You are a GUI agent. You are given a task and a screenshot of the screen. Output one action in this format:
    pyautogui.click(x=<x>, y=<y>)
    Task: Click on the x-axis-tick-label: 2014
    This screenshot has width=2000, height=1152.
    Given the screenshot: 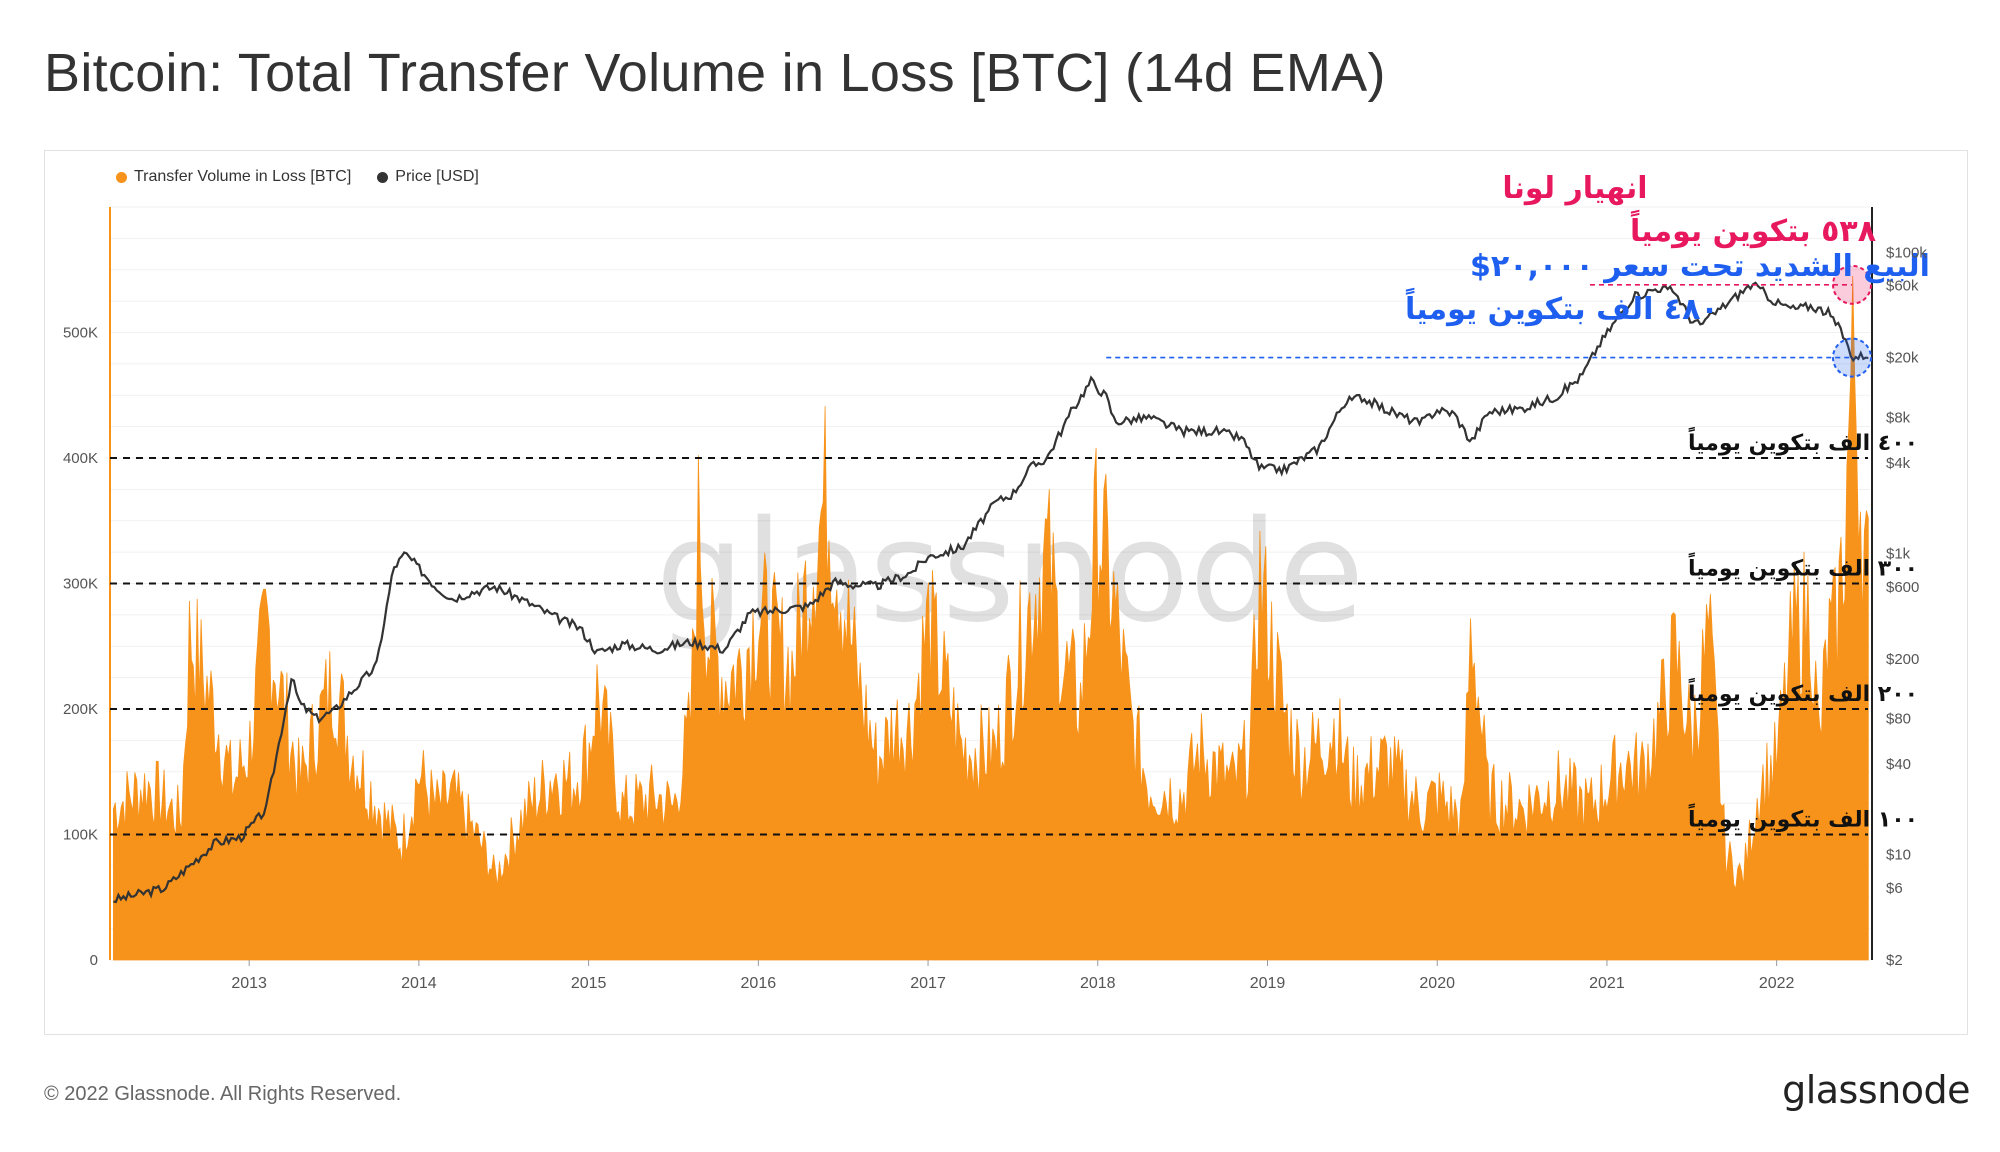 What is the action you would take?
    pyautogui.click(x=419, y=983)
    